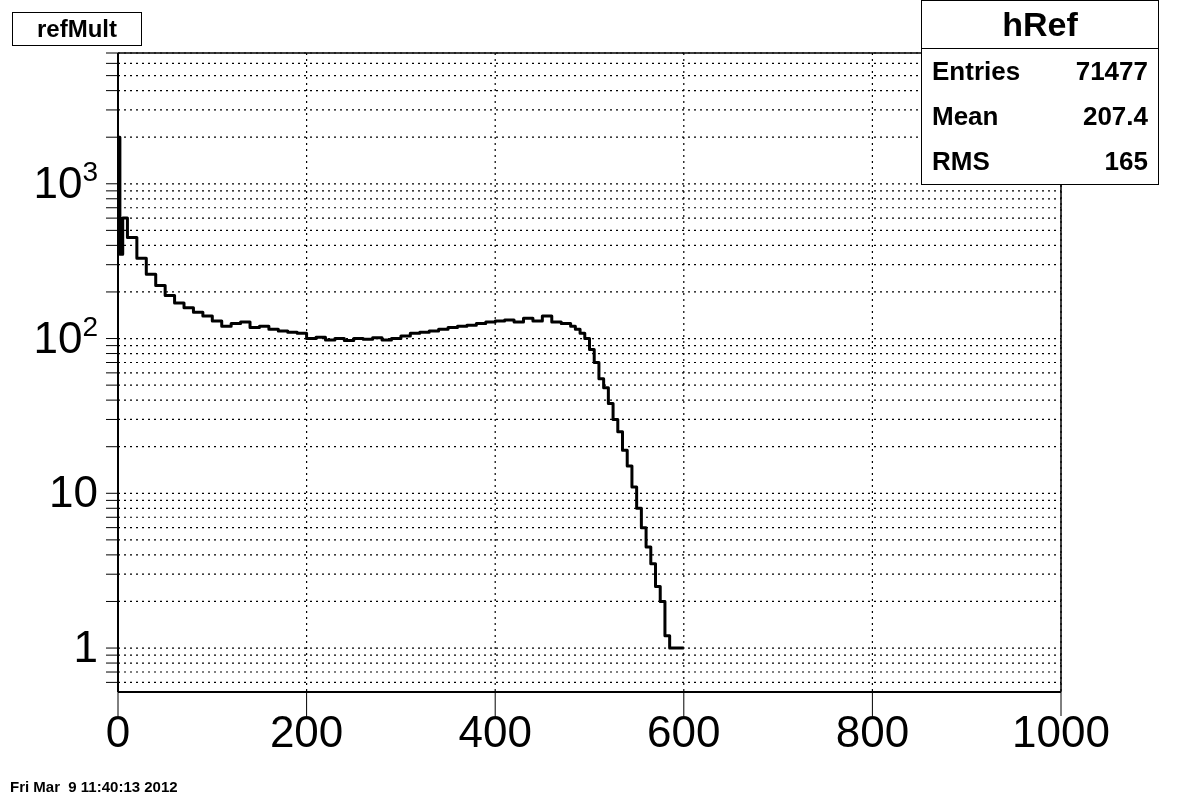 The image size is (1182, 800). I want to click on text: 71477, so click(1111, 71).